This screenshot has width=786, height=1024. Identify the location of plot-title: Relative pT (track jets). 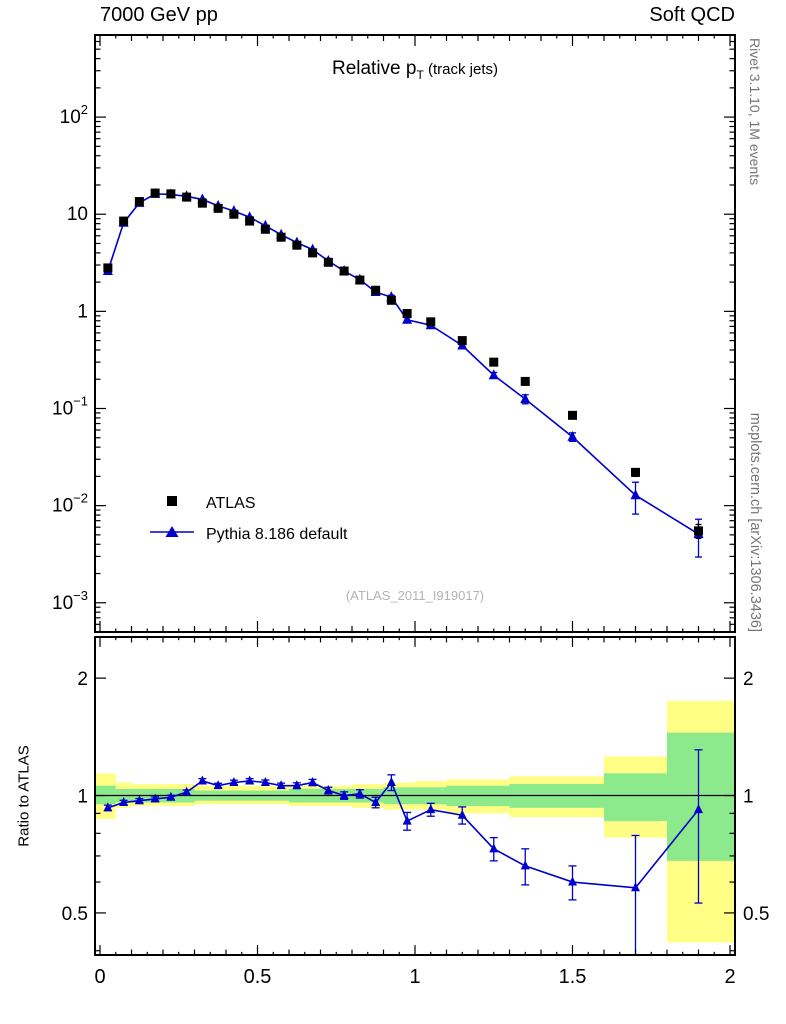
(415, 70).